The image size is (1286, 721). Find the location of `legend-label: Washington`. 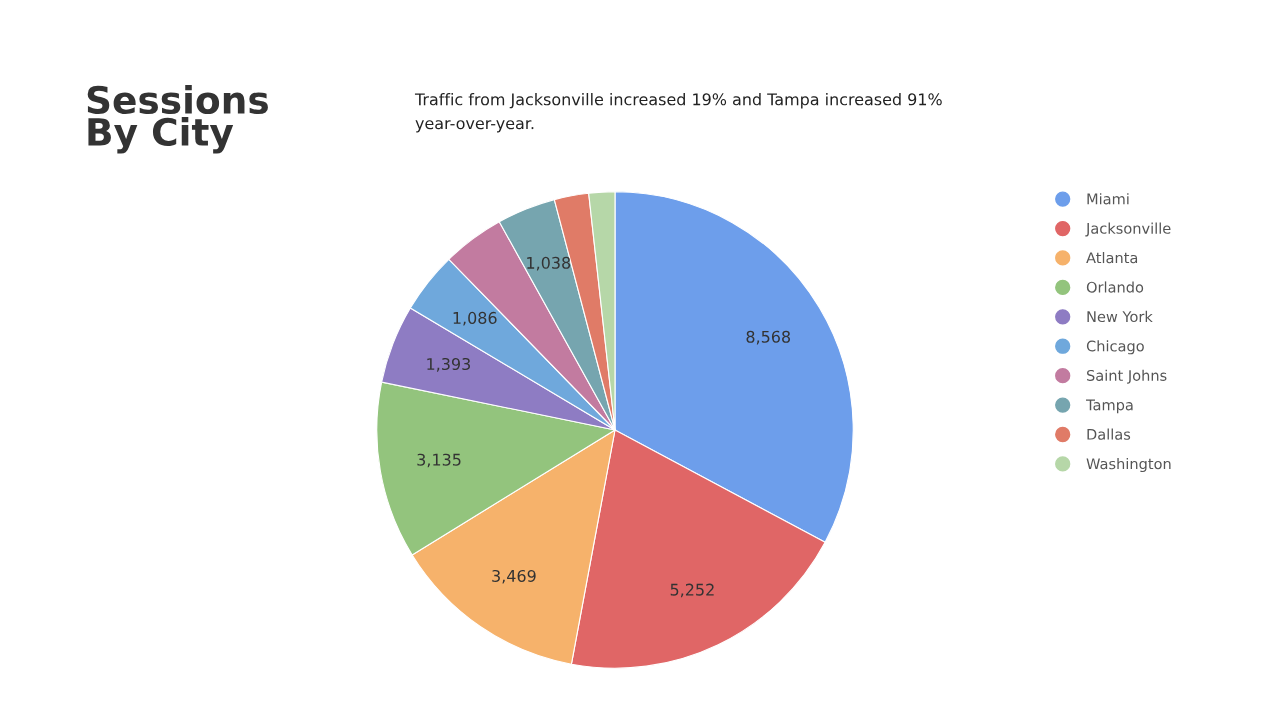

legend-label: Washington is located at coordinates (1128, 465).